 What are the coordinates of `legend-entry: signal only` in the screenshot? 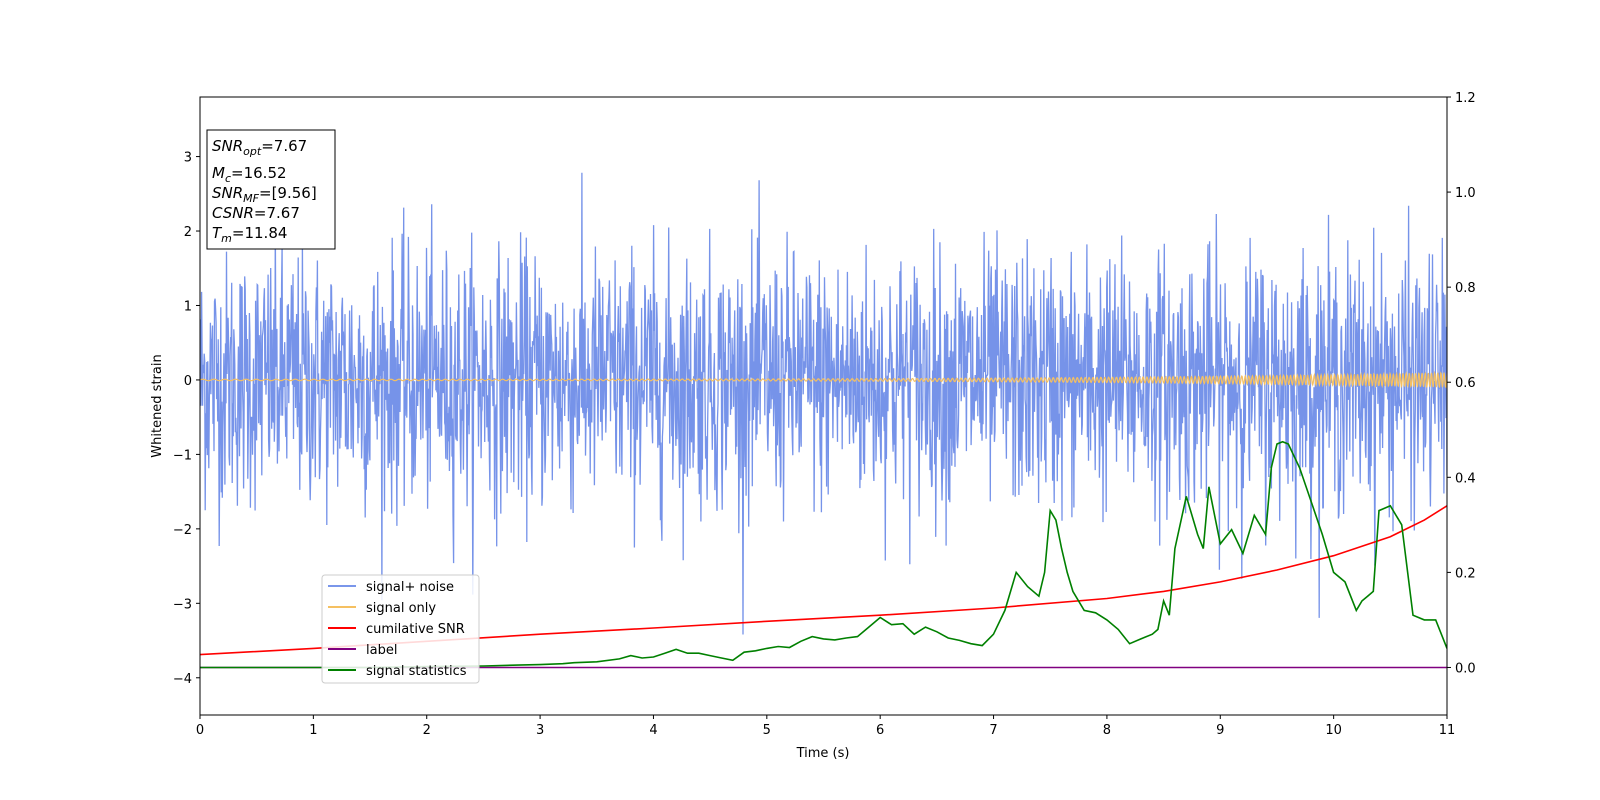 It's located at (382, 608).